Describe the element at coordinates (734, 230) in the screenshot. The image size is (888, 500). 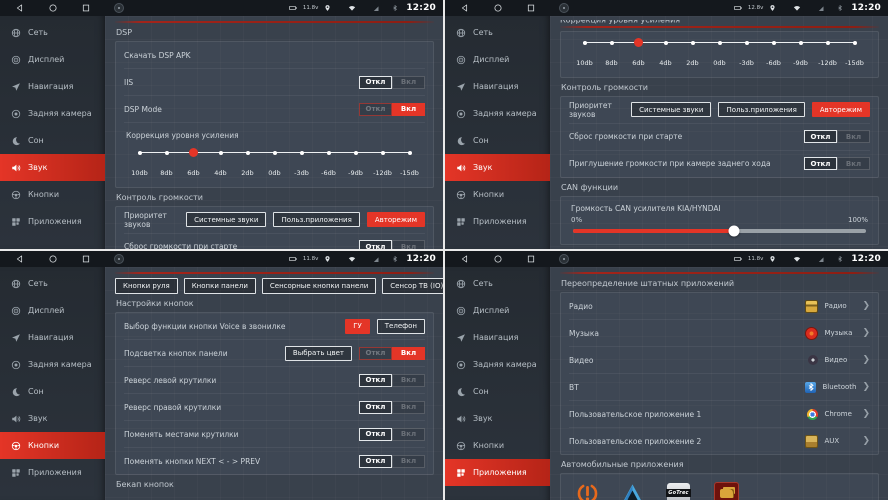
I see `can-slider-thumb` at that location.